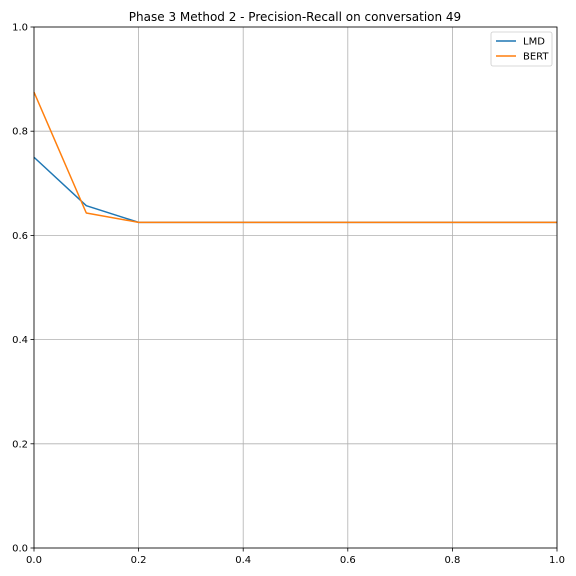 Image resolution: width=576 pixels, height=576 pixels. What do you see at coordinates (20, 444) in the screenshot?
I see `y-tick-label: 0.2` at bounding box center [20, 444].